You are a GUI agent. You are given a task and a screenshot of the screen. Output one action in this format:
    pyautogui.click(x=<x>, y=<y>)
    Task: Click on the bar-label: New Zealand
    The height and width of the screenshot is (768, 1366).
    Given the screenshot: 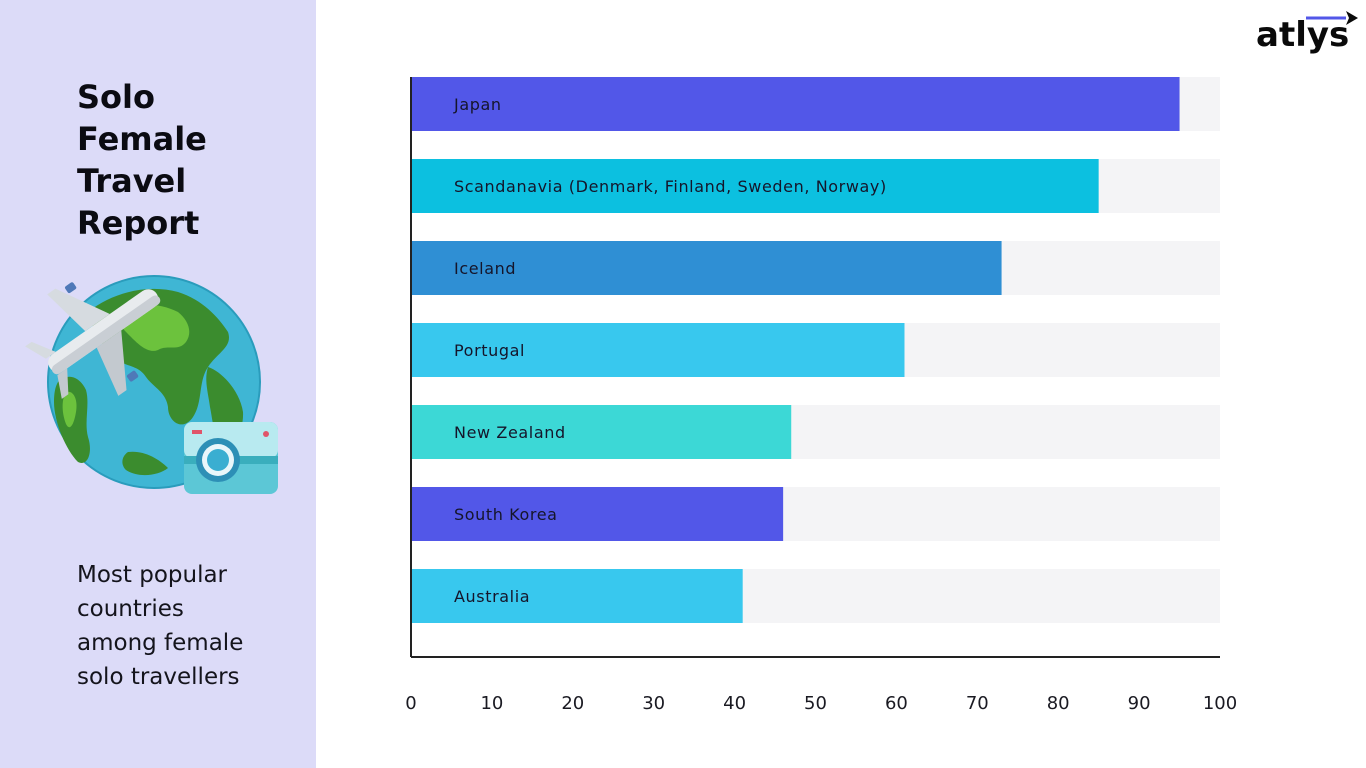 What is the action you would take?
    pyautogui.click(x=510, y=432)
    